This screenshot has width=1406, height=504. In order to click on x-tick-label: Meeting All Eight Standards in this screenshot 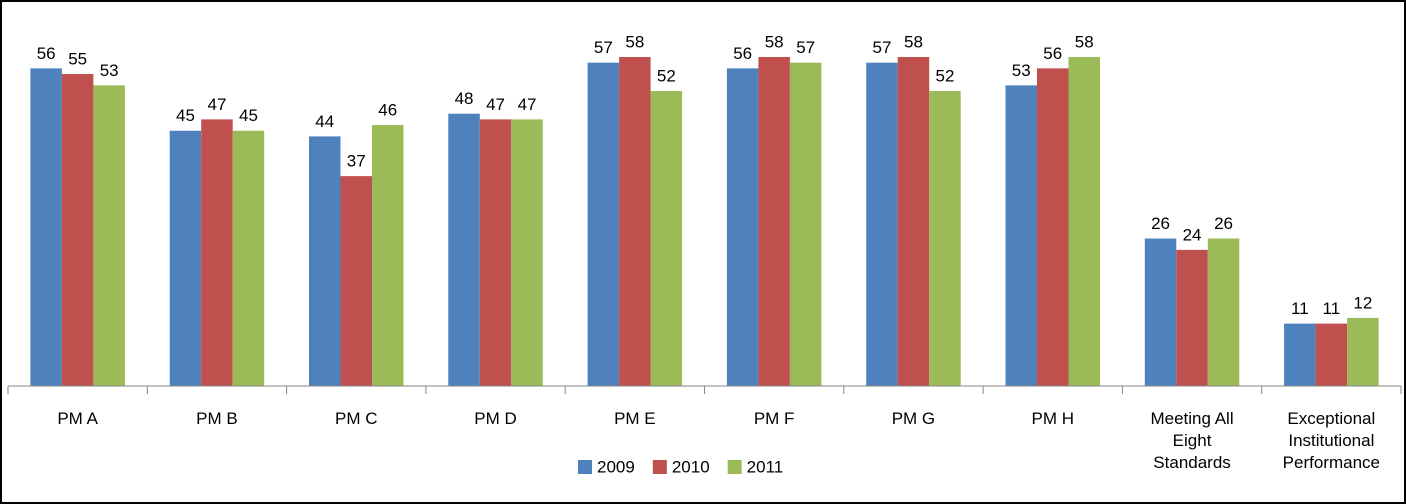, I will do `click(1192, 440)`.